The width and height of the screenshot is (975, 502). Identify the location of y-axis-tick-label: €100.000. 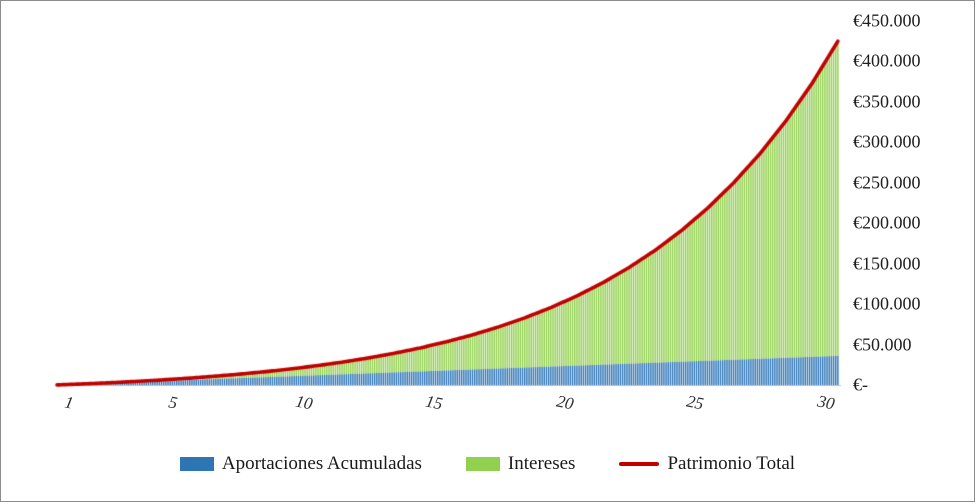
(887, 303).